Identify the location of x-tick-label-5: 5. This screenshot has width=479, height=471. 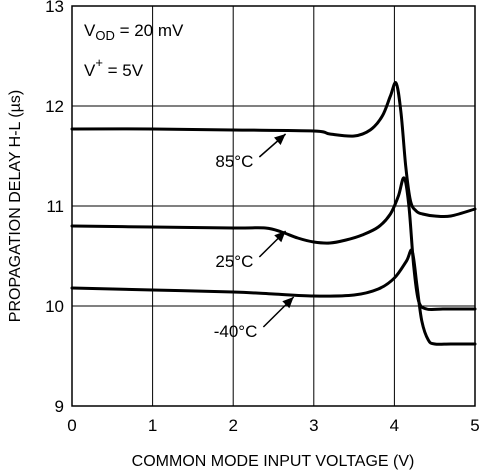
(474, 425).